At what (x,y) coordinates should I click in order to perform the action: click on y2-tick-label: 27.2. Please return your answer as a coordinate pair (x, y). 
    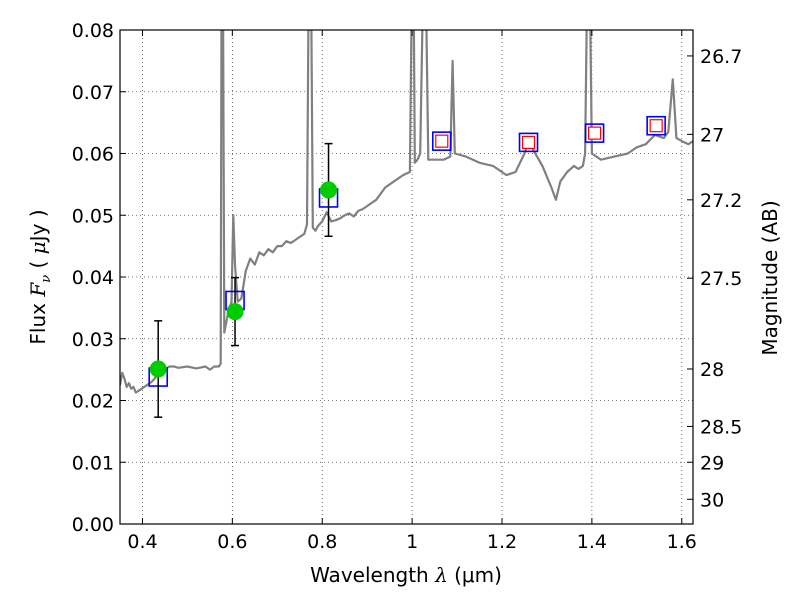
    Looking at the image, I should click on (721, 201).